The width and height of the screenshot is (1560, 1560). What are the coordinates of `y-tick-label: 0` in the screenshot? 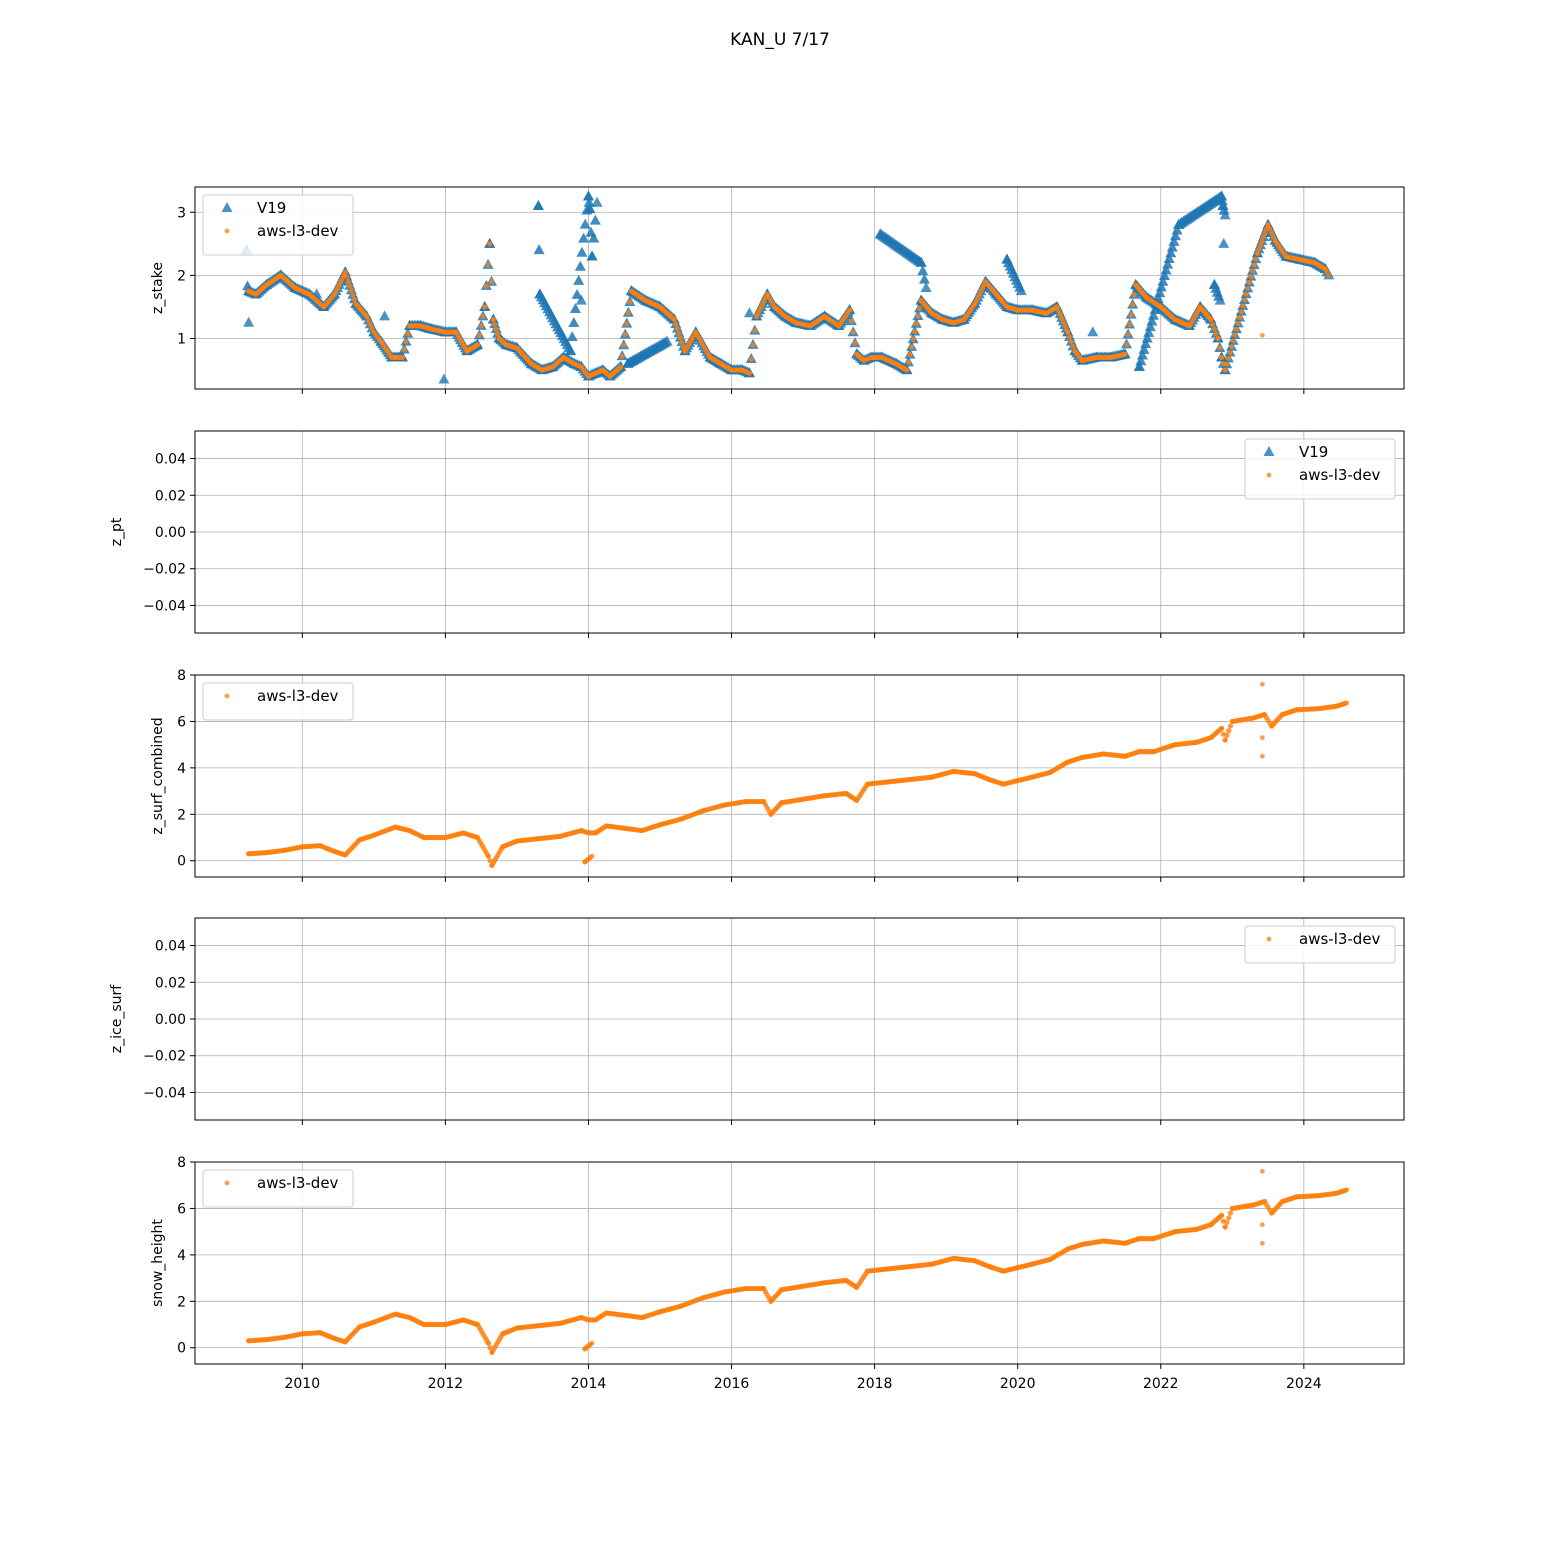 It's located at (181, 1349).